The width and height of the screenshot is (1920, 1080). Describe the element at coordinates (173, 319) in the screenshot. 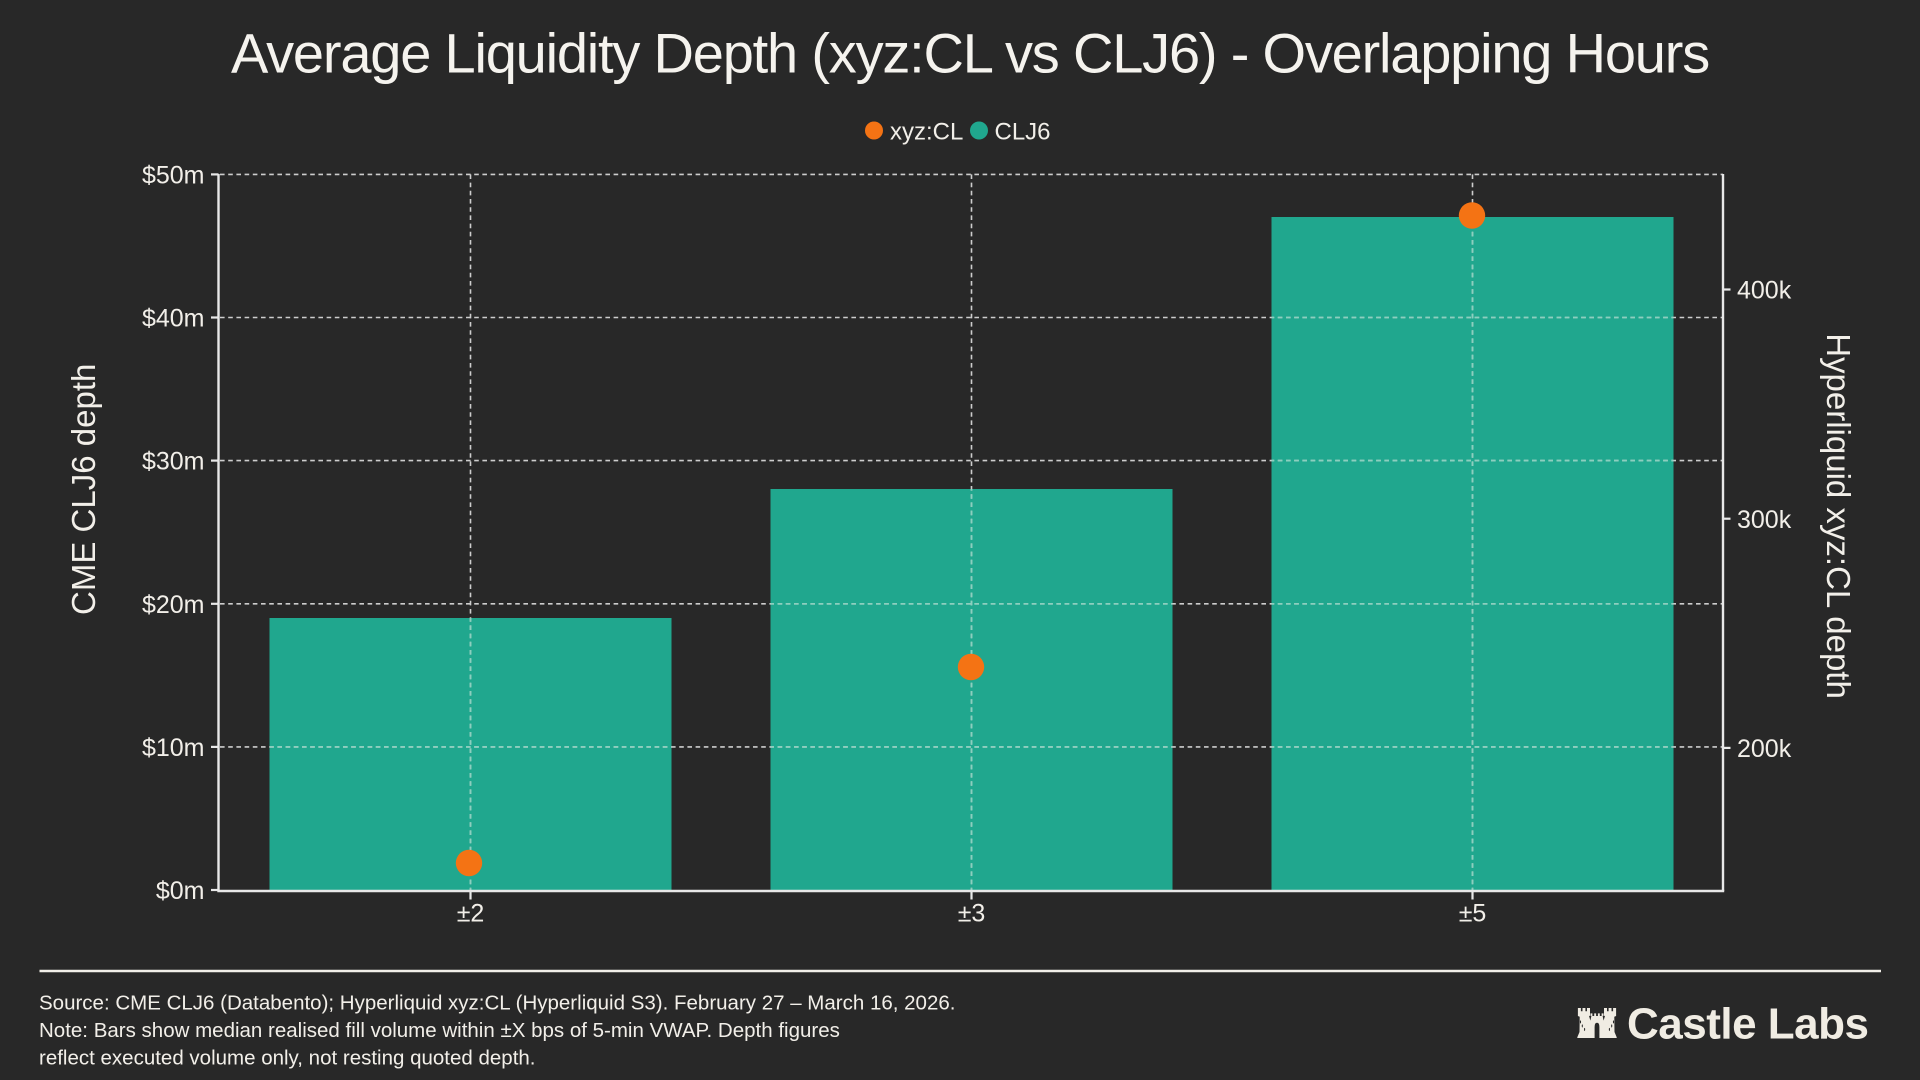

I see `svg-text: $40m` at that location.